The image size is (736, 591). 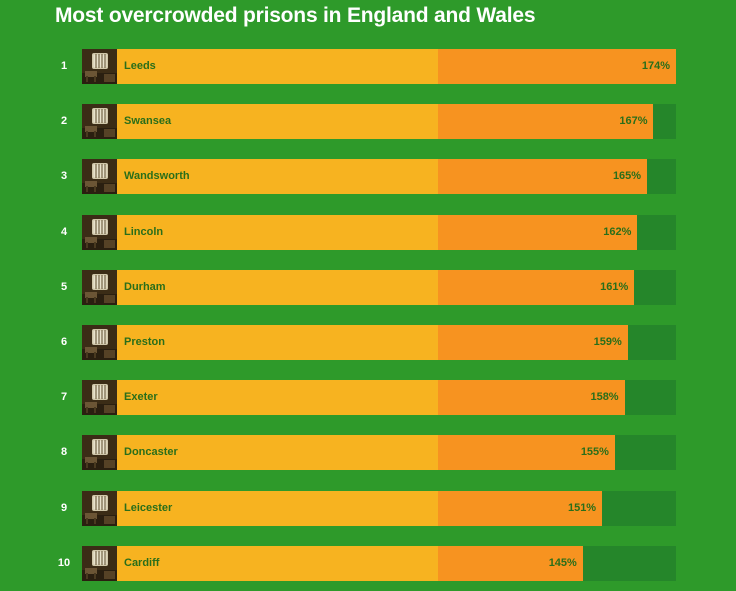 I want to click on bar-row: 6 Preston 159%, so click(x=368, y=342).